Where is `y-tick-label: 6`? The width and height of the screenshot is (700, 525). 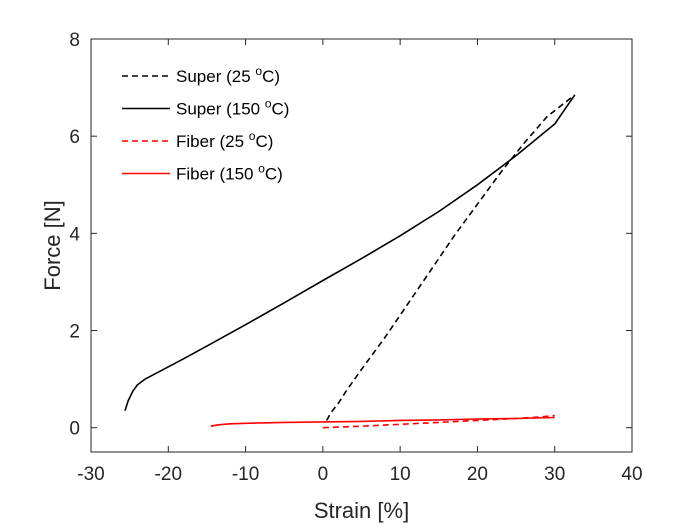
y-tick-label: 6 is located at coordinates (74, 137).